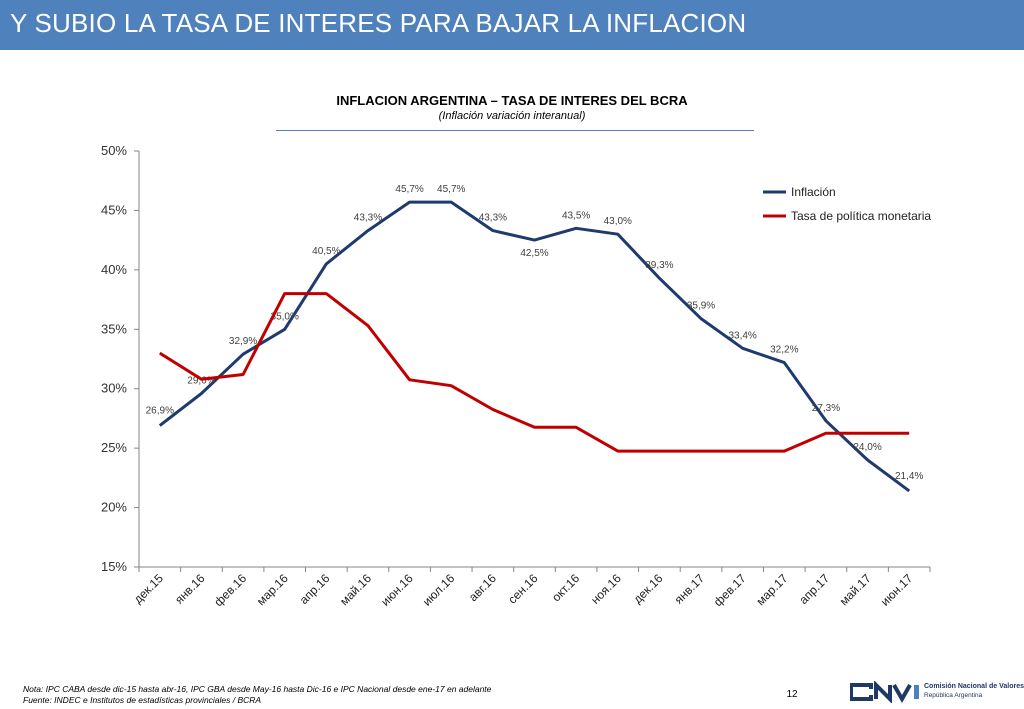 The image size is (1024, 709). I want to click on x-tick-label: июн.16, so click(397, 590).